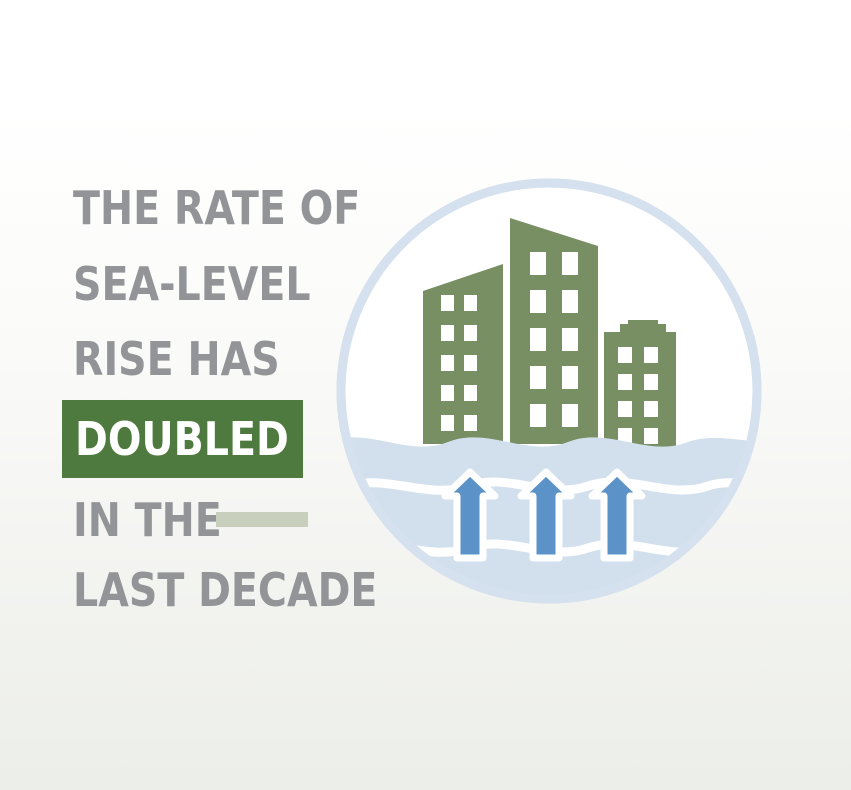 The image size is (851, 790). What do you see at coordinates (176, 359) in the screenshot?
I see `headline-line-3: RISE HAS` at bounding box center [176, 359].